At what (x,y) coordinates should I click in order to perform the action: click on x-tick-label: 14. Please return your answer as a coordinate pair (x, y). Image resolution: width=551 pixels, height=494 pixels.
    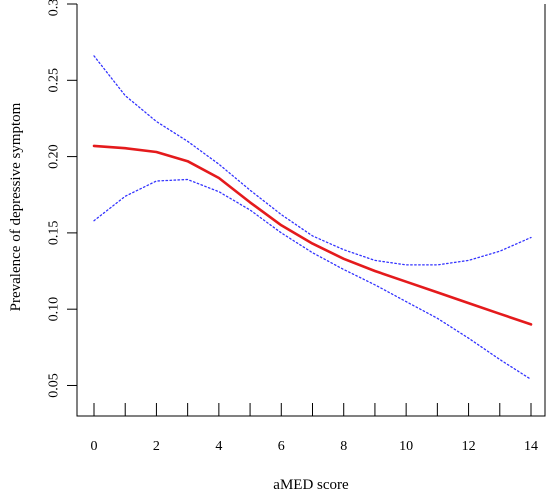
    Looking at the image, I should click on (531, 446).